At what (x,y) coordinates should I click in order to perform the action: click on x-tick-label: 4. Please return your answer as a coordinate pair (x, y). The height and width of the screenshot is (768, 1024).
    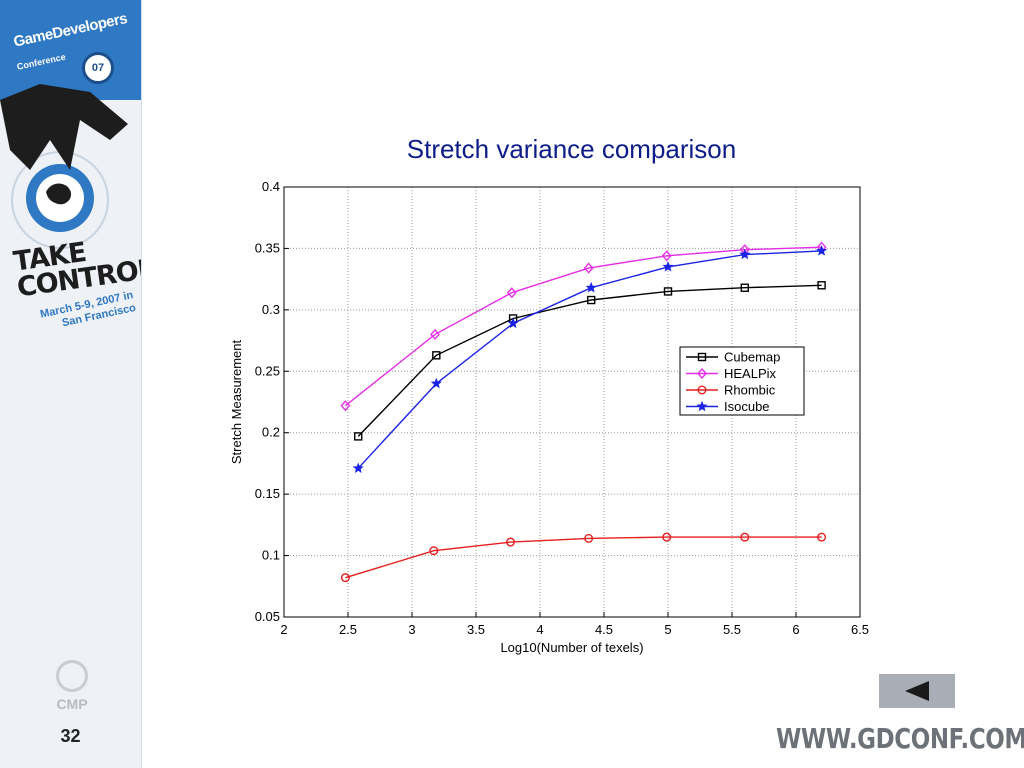
    Looking at the image, I should click on (539, 629).